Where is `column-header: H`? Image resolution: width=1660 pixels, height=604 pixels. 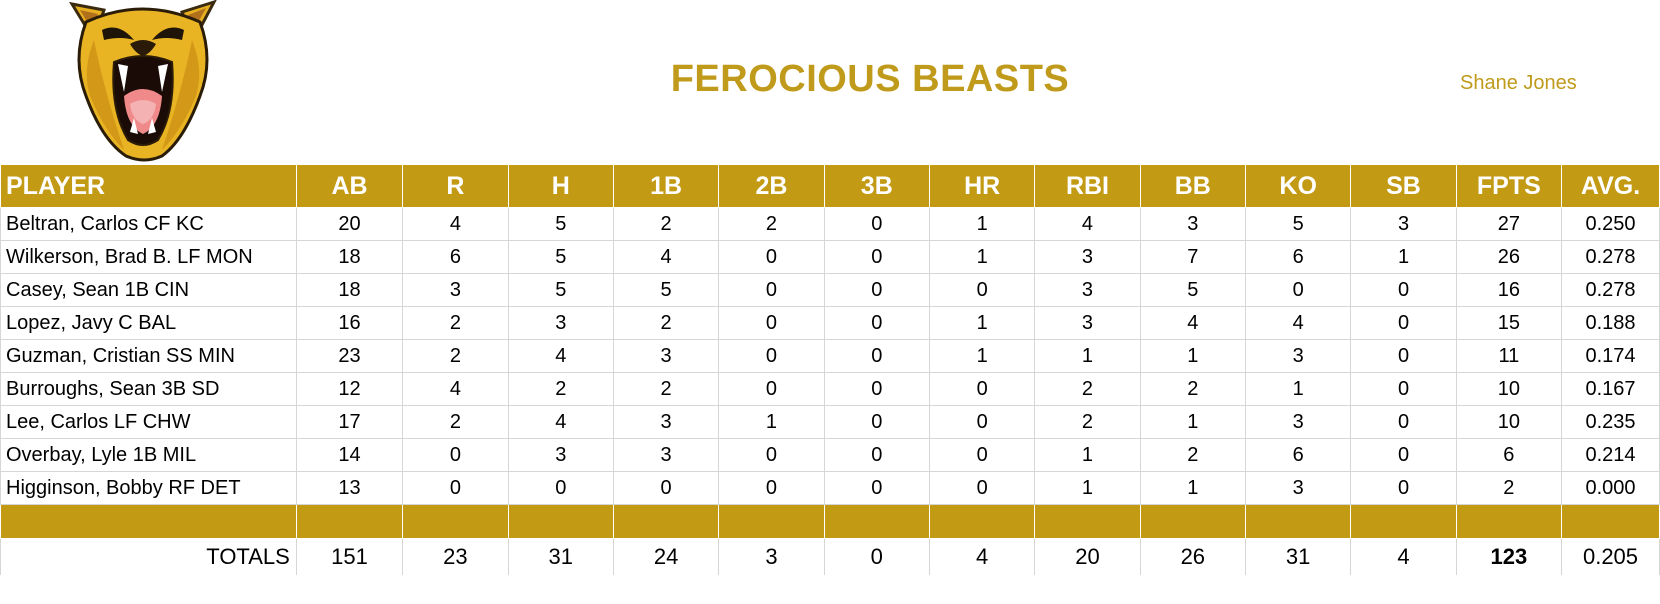 column-header: H is located at coordinates (560, 186).